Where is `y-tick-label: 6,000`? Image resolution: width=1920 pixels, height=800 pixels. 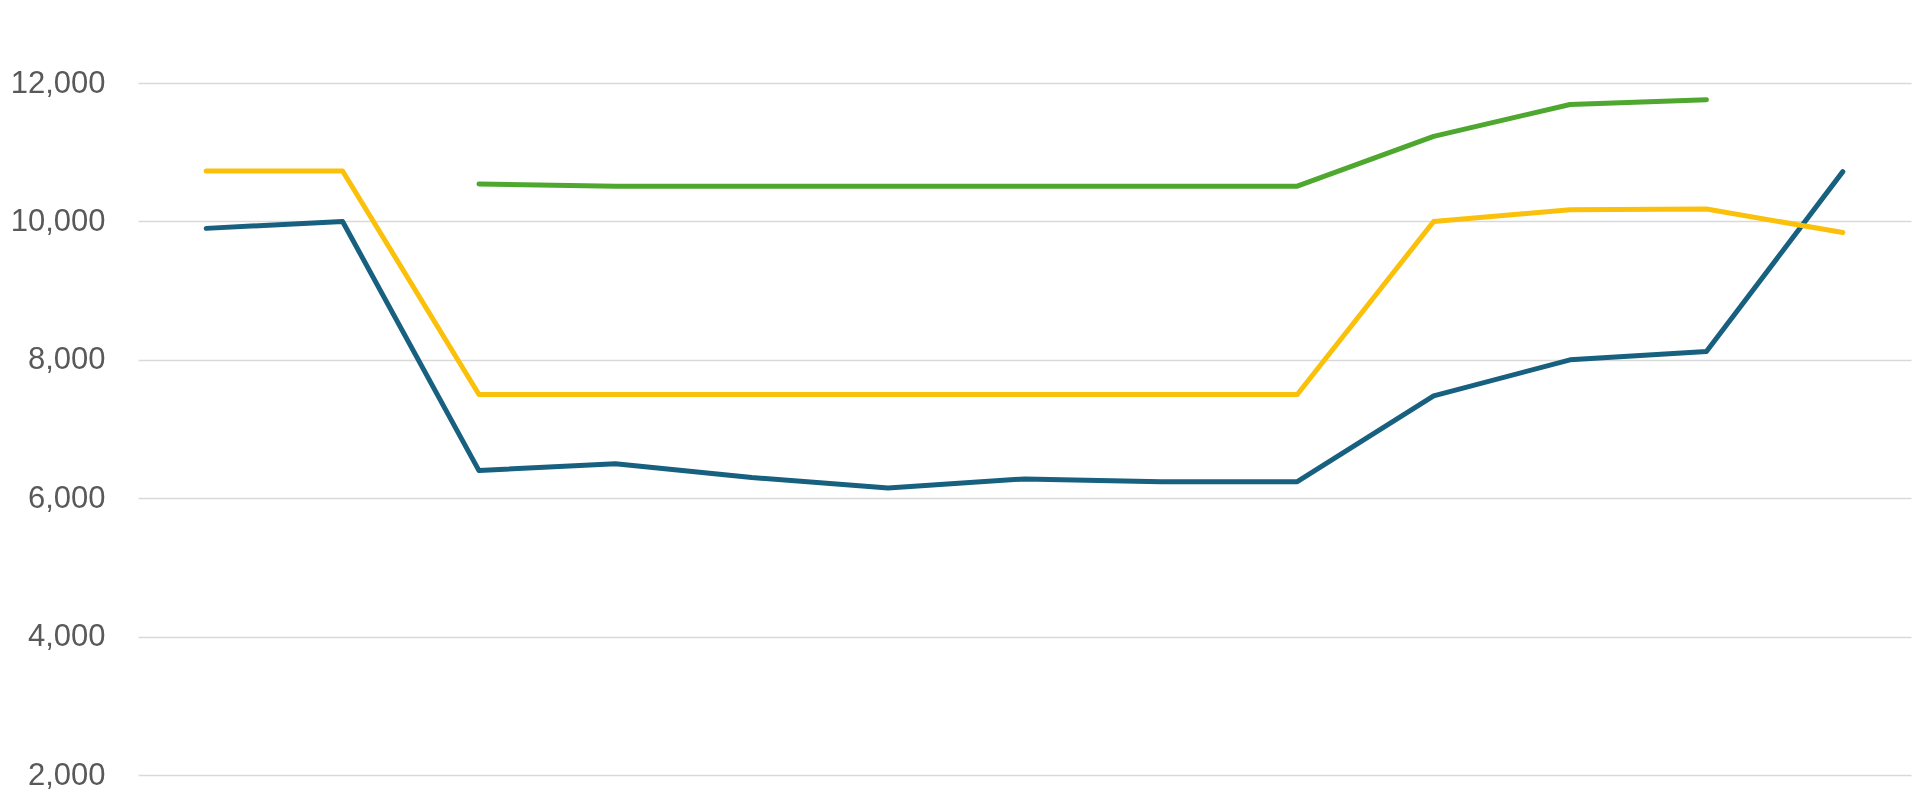 y-tick-label: 6,000 is located at coordinates (66, 497).